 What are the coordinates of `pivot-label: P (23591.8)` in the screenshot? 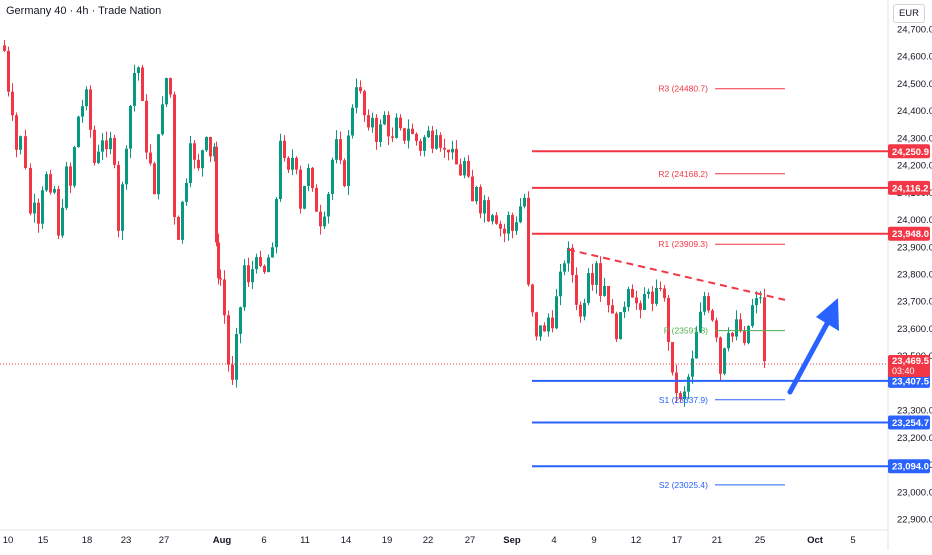 It's located at (686, 331).